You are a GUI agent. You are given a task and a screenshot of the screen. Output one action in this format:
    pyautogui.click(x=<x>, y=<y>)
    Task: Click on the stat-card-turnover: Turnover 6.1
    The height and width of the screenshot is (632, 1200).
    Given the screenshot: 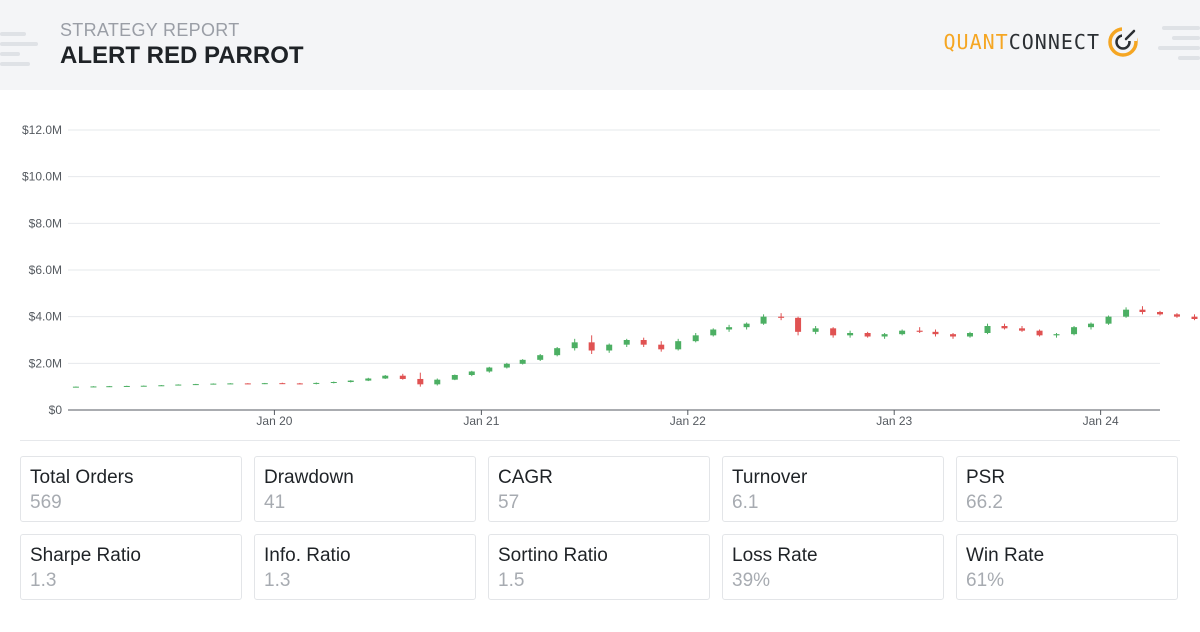 What is the action you would take?
    pyautogui.click(x=833, y=489)
    